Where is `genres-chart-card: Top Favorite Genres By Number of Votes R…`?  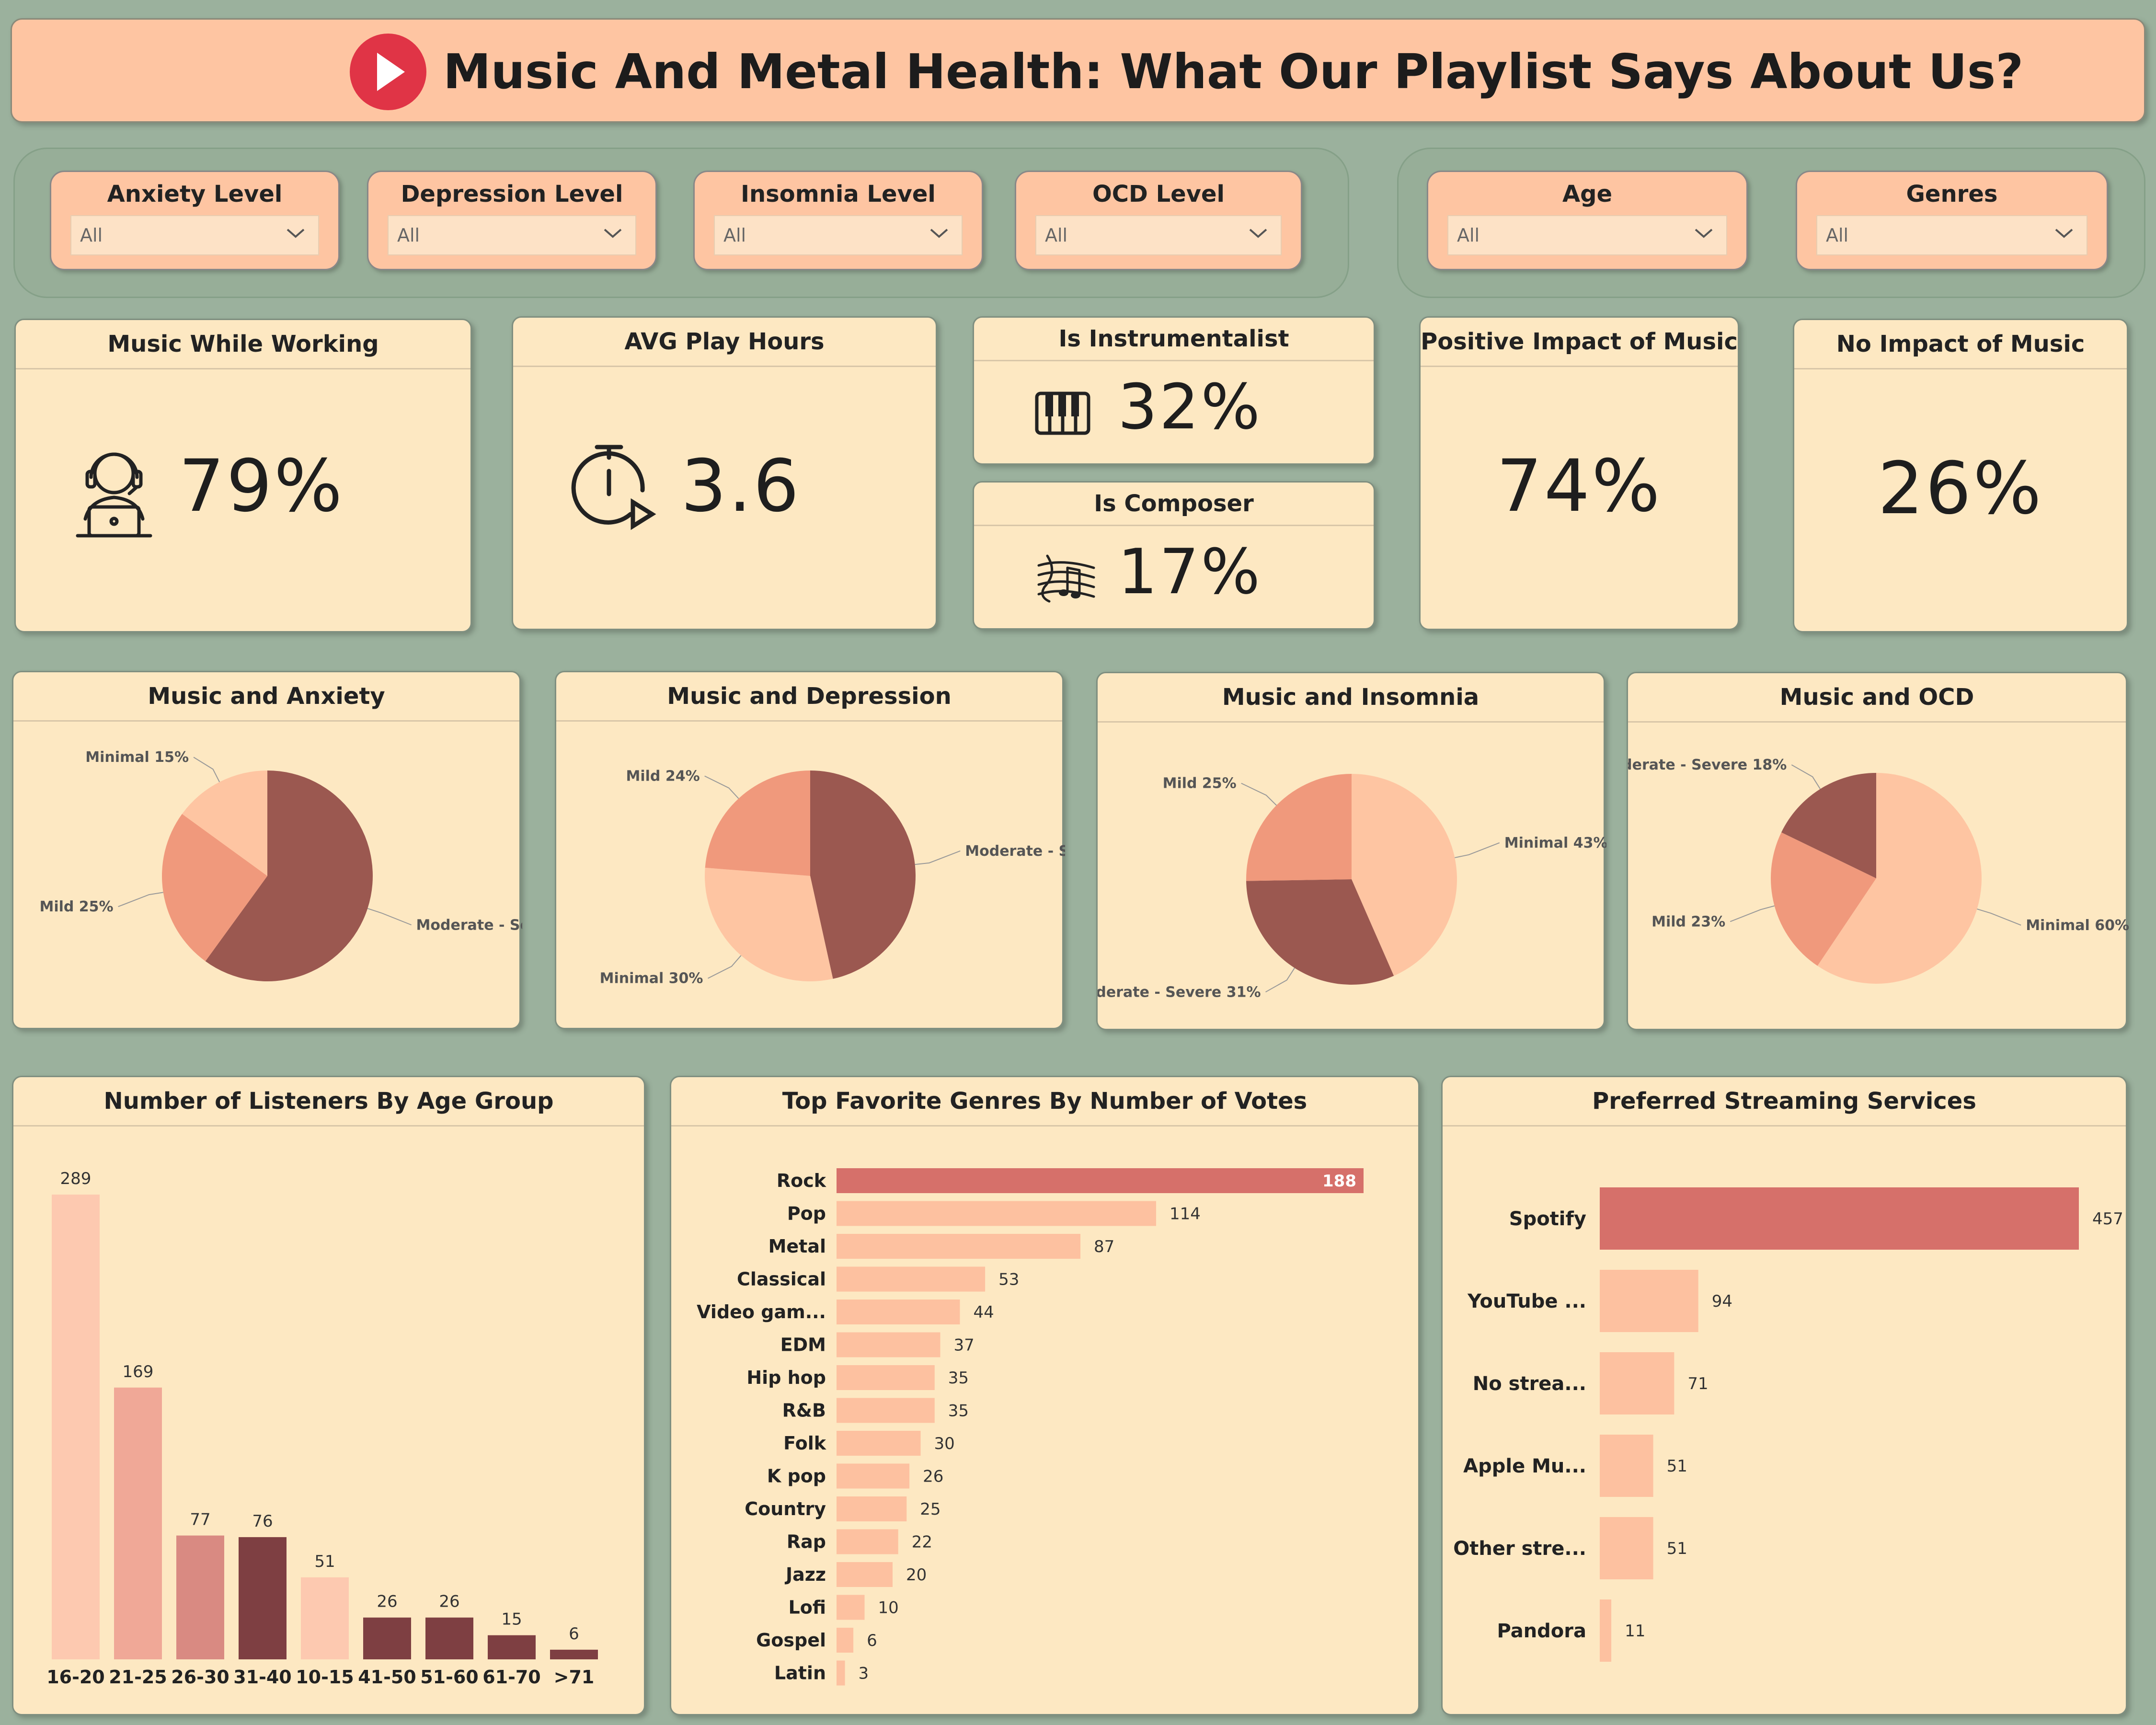 genres-chart-card: Top Favorite Genres By Number of Votes R… is located at coordinates (1045, 1395).